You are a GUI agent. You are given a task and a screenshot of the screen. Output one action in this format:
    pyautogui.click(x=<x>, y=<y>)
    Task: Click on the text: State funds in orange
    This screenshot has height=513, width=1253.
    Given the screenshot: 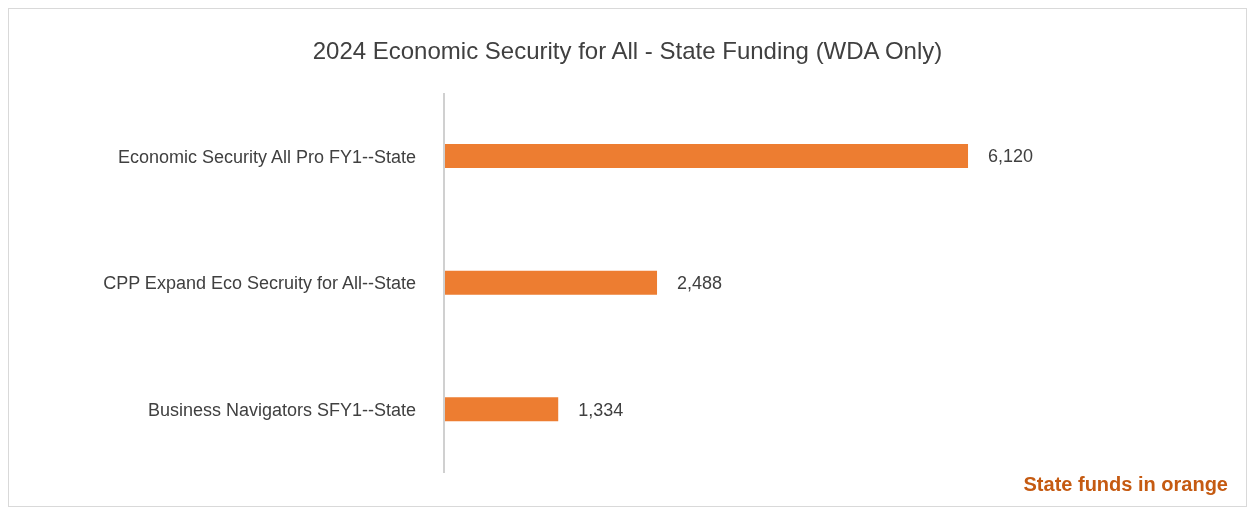 What is the action you would take?
    pyautogui.click(x=1125, y=484)
    